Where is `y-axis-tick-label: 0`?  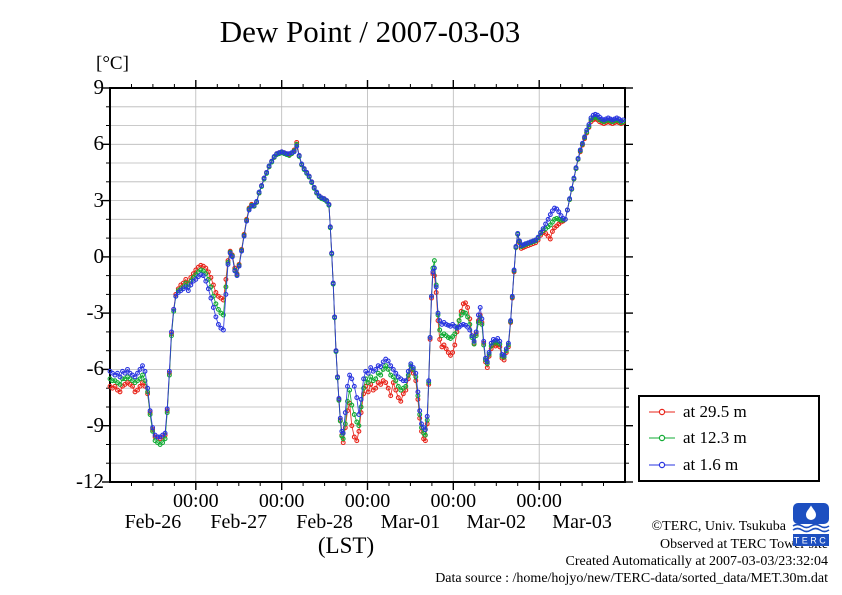 y-axis-tick-label: 0 is located at coordinates (99, 255).